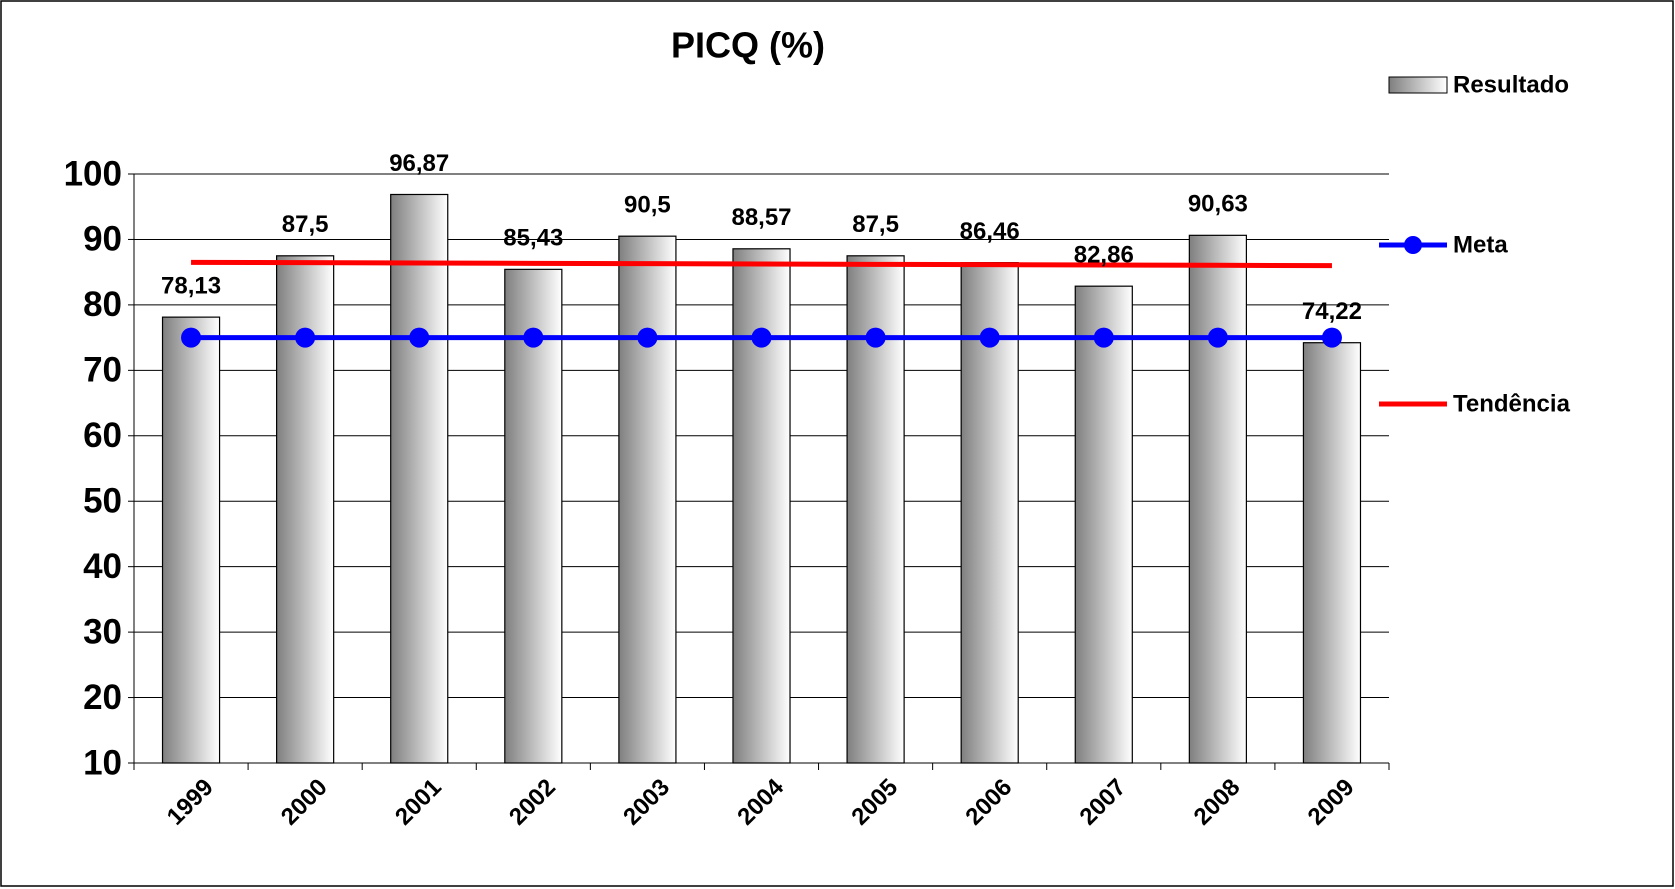 The width and height of the screenshot is (1675, 889). What do you see at coordinates (1512, 403) in the screenshot?
I see `legend-label: Tendência` at bounding box center [1512, 403].